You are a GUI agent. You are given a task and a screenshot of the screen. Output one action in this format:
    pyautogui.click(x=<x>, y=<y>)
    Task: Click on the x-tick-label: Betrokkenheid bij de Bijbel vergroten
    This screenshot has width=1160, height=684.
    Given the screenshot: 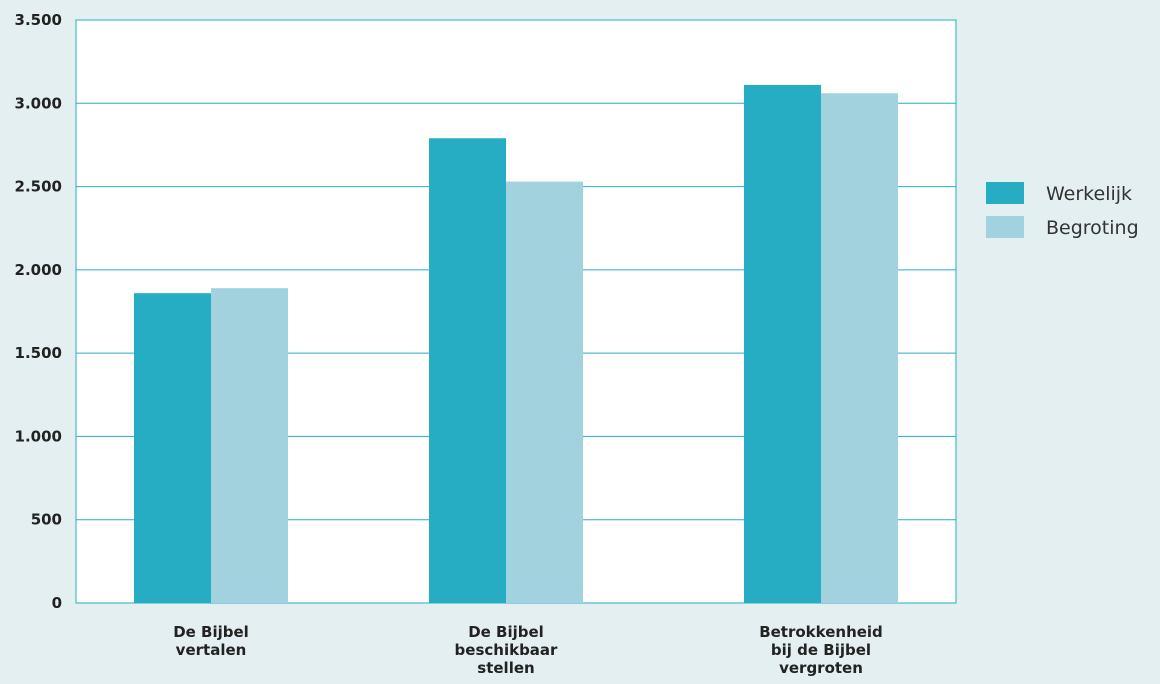 What is the action you would take?
    pyautogui.click(x=821, y=650)
    